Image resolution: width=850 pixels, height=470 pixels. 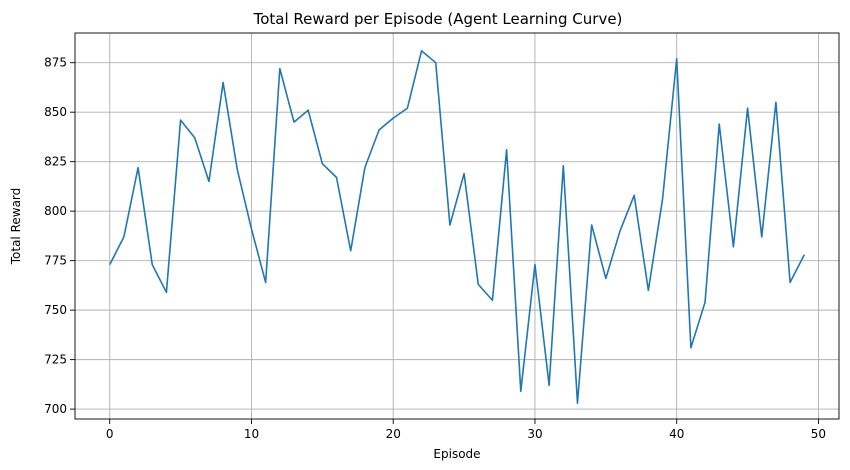 What do you see at coordinates (55, 261) in the screenshot?
I see `y-tick-label: 775` at bounding box center [55, 261].